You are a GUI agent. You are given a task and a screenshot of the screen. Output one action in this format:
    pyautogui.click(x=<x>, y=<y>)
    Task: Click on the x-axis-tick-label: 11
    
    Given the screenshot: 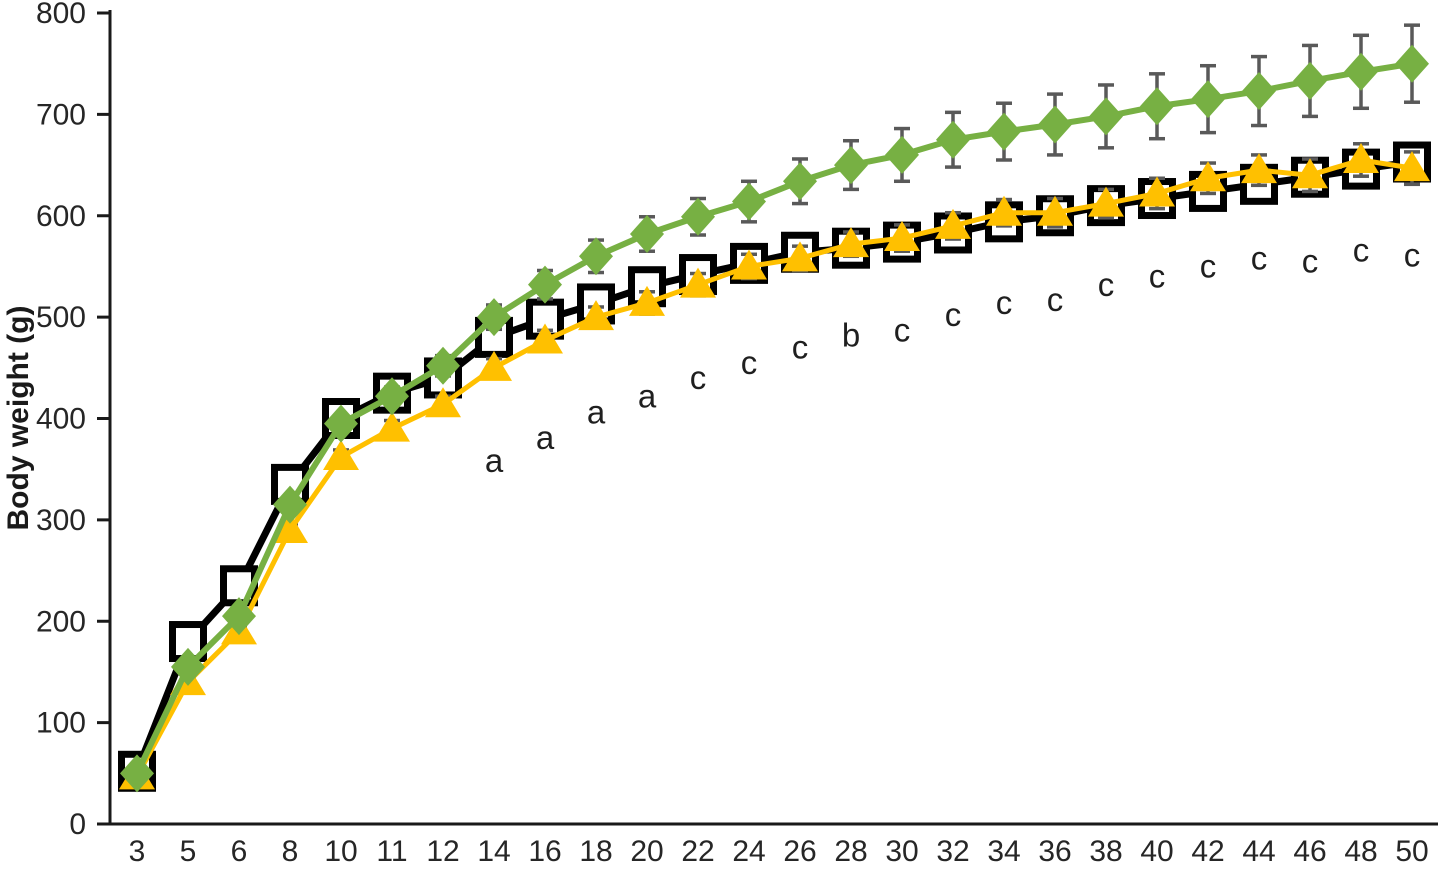 What is the action you would take?
    pyautogui.click(x=391, y=851)
    